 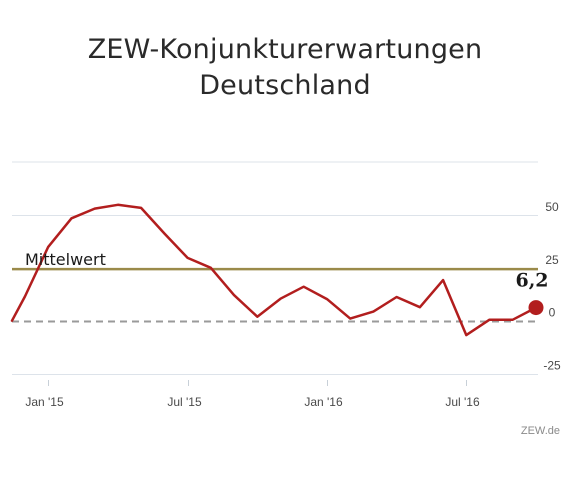 I want to click on x-tick-label: Jul '16, so click(x=462, y=402).